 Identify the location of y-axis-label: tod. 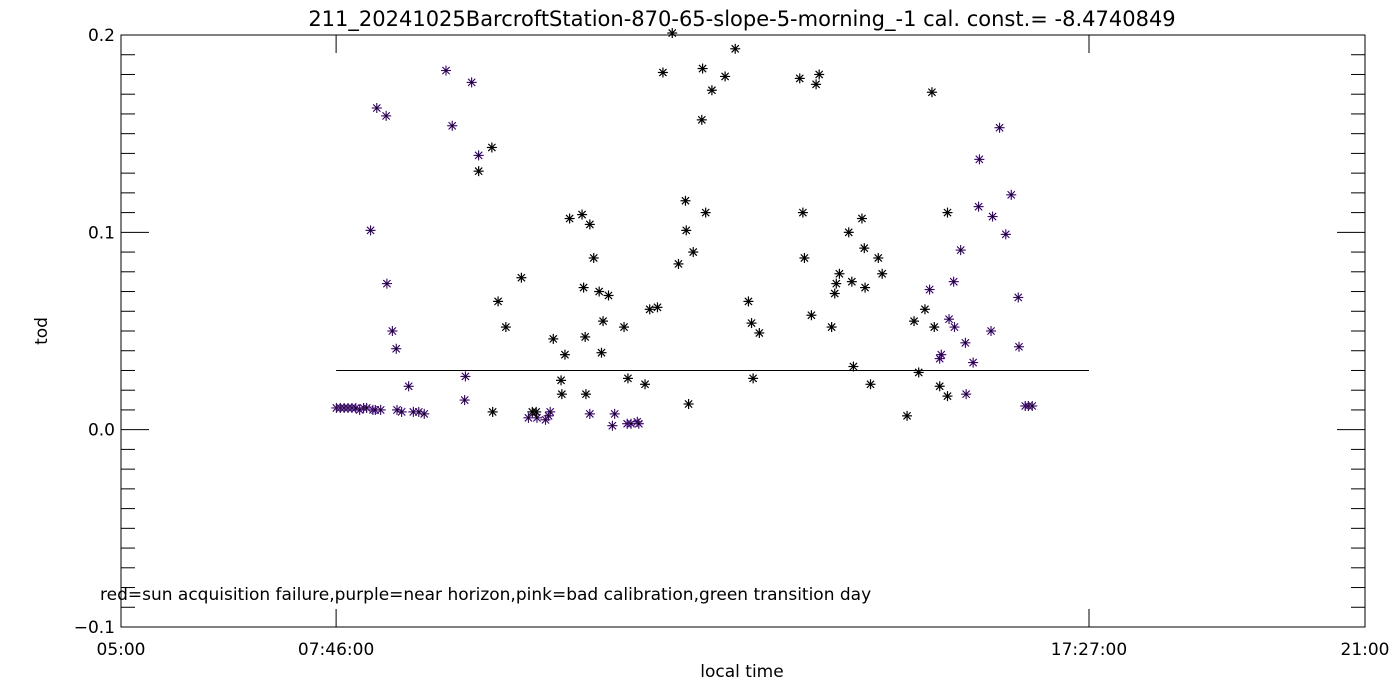
(42, 331).